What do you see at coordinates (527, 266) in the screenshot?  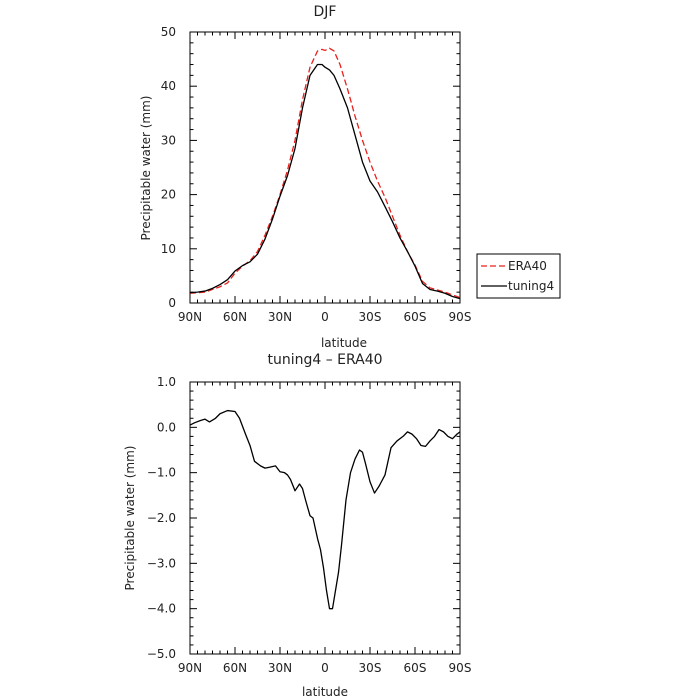 I see `legend-label-era40: ERA40` at bounding box center [527, 266].